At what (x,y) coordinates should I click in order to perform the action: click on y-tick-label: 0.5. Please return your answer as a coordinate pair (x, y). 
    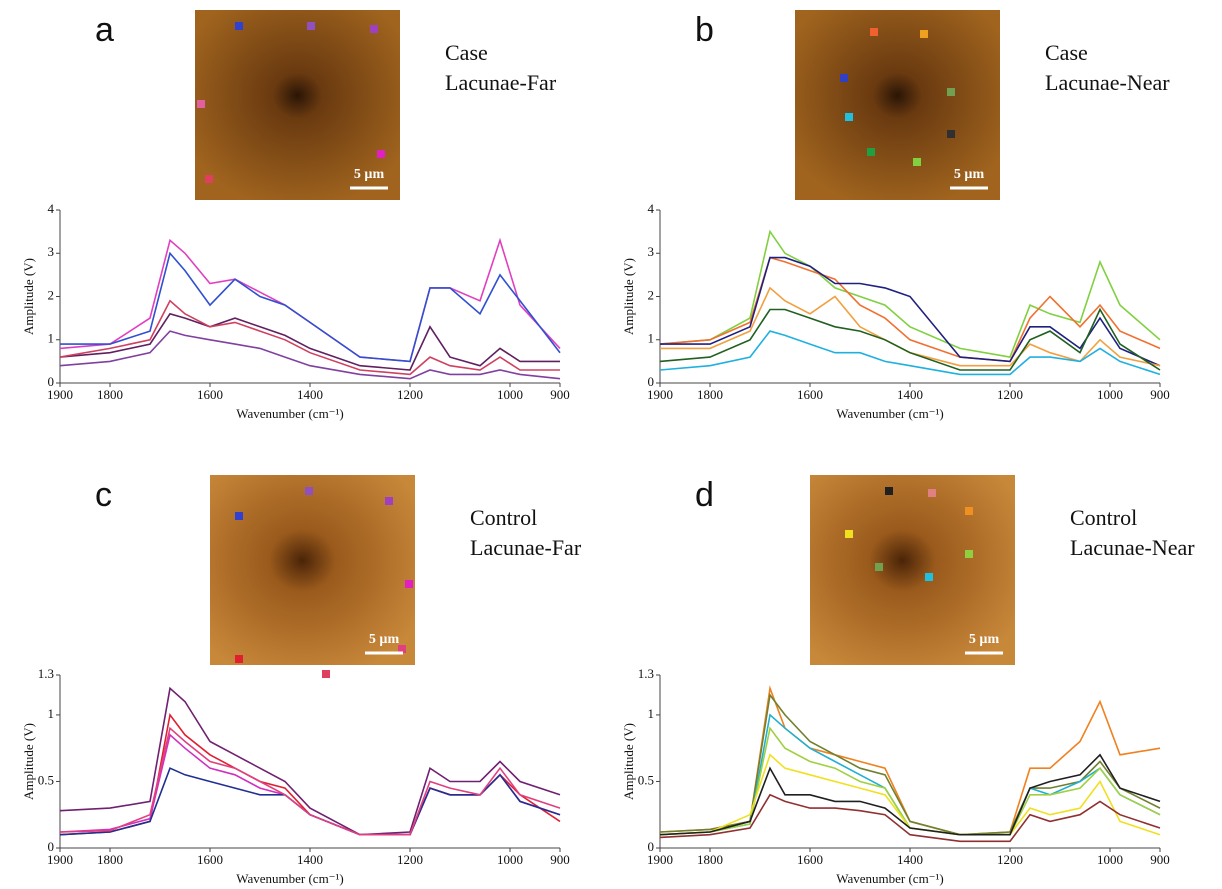
    Looking at the image, I should click on (646, 779).